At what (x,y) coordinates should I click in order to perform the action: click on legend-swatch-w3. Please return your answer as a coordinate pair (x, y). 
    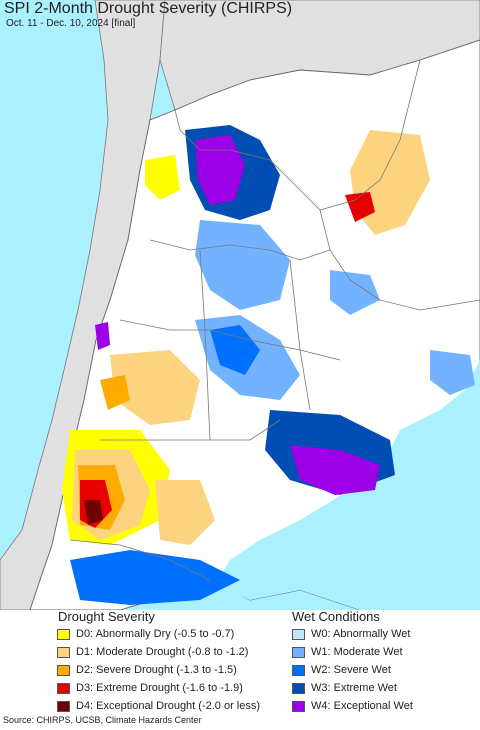
    Looking at the image, I should click on (298, 688).